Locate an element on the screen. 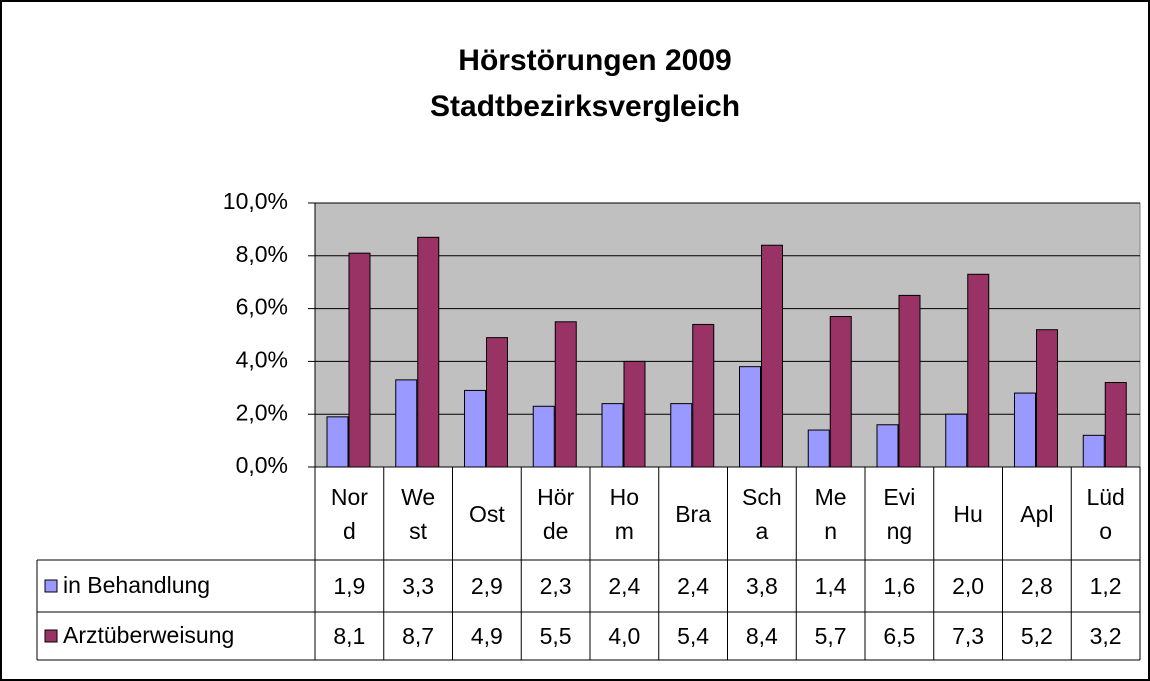 Image resolution: width=1150 pixels, height=681 pixels. legend-label: Arztüberweisung is located at coordinates (148, 635).